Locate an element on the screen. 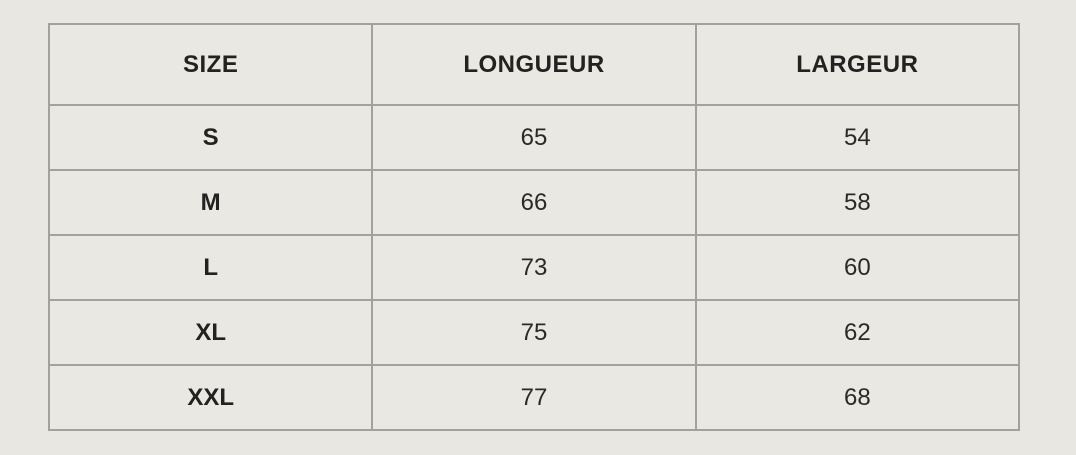 The height and width of the screenshot is (455, 1076). largeur-cell: 60 is located at coordinates (857, 267).